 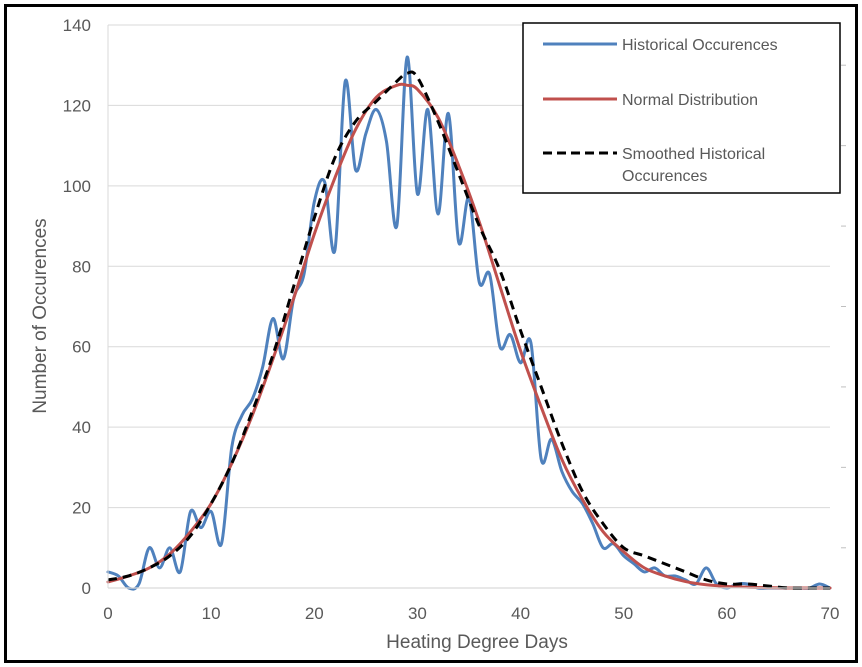 I want to click on y-tick-label: 20, so click(x=81, y=508).